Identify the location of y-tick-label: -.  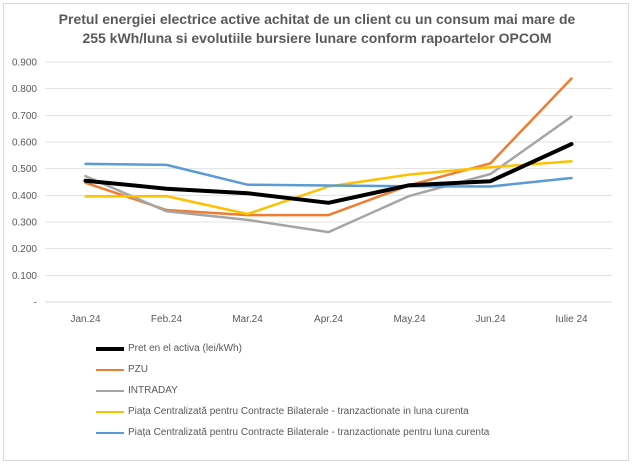
(35, 303).